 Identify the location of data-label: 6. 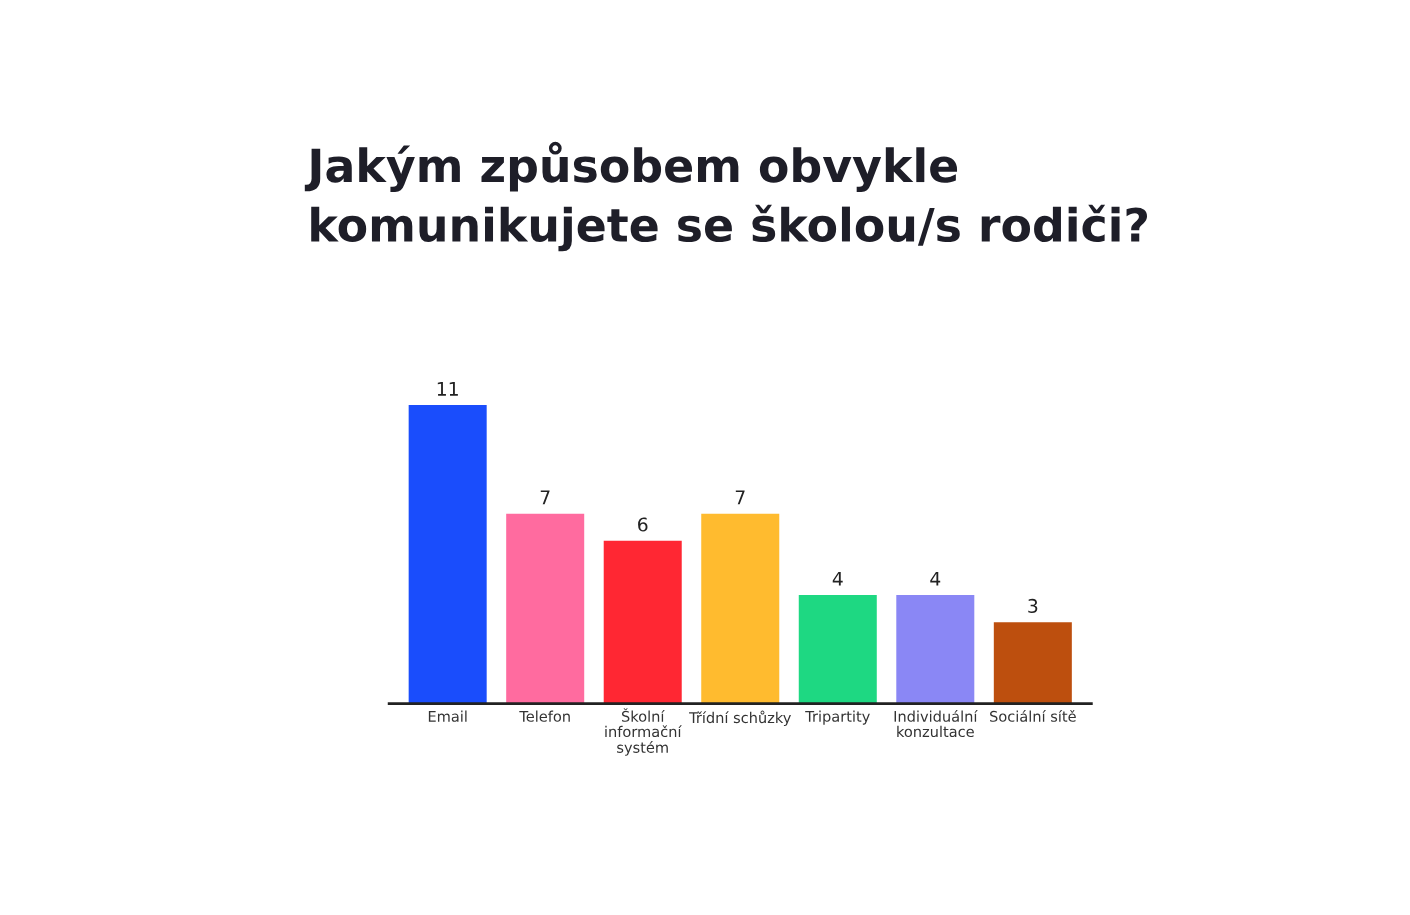
(643, 524).